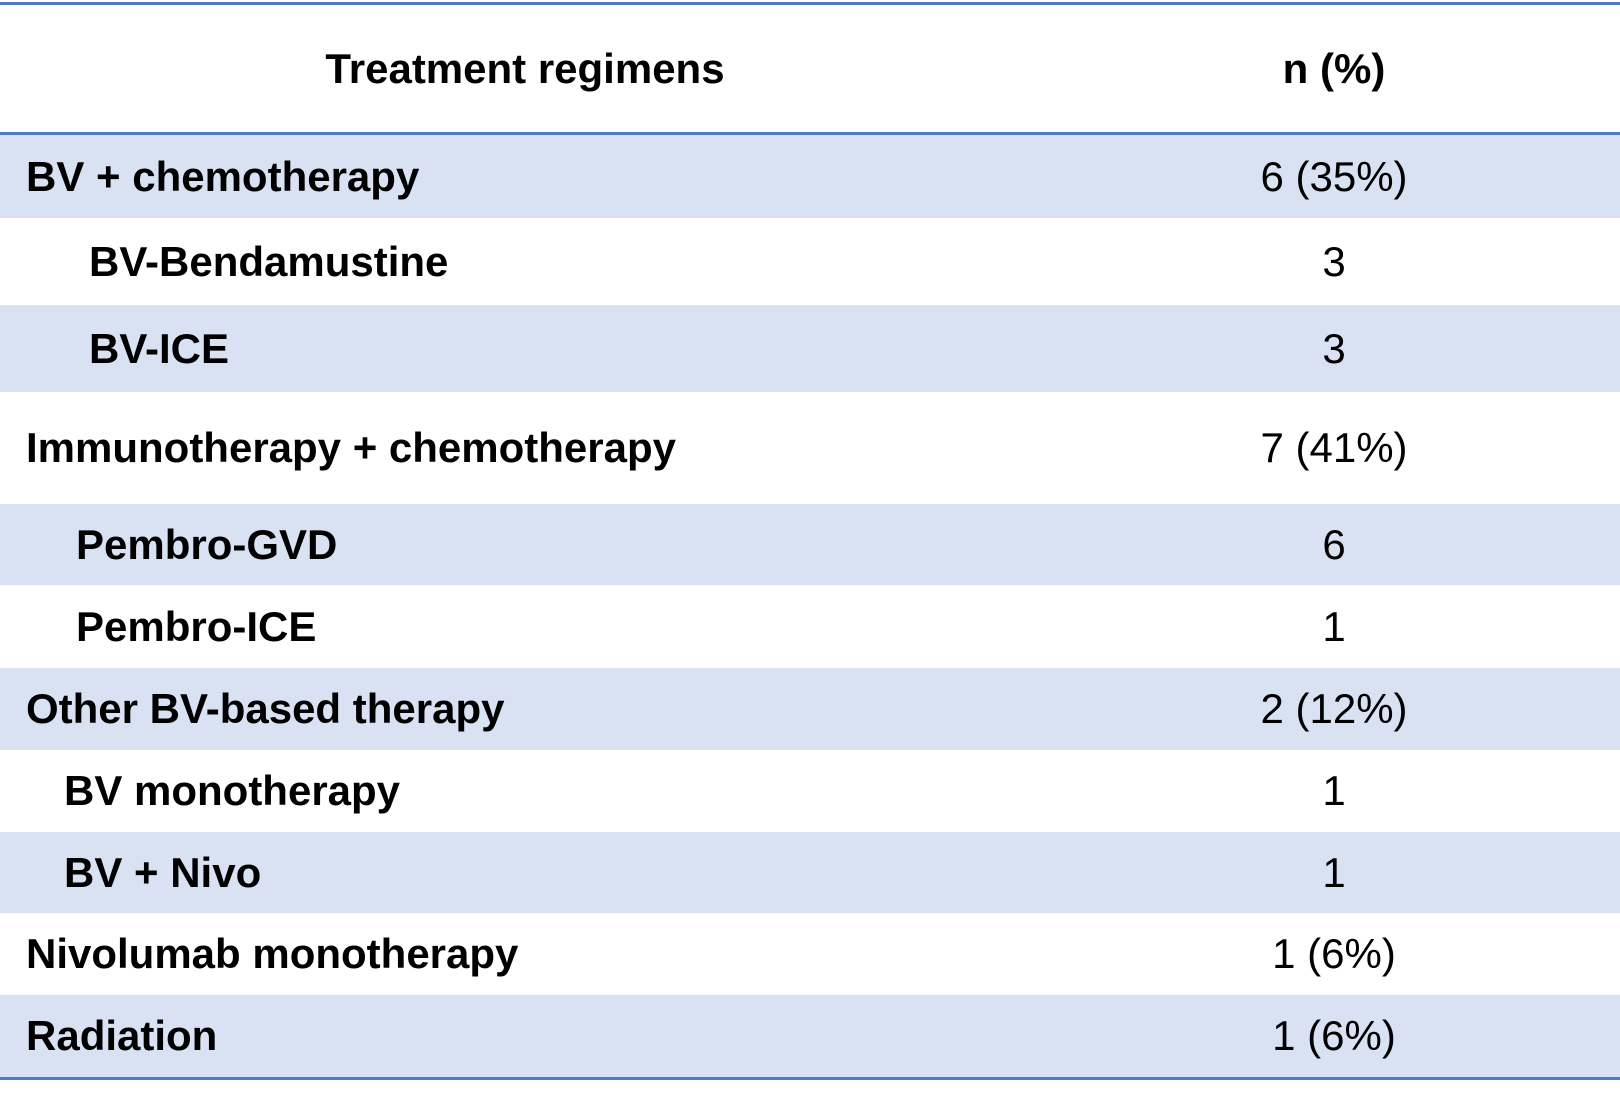 This screenshot has height=1100, width=1620. Describe the element at coordinates (272, 953) in the screenshot. I see `regimen: Nivolumab monotherapy` at that location.